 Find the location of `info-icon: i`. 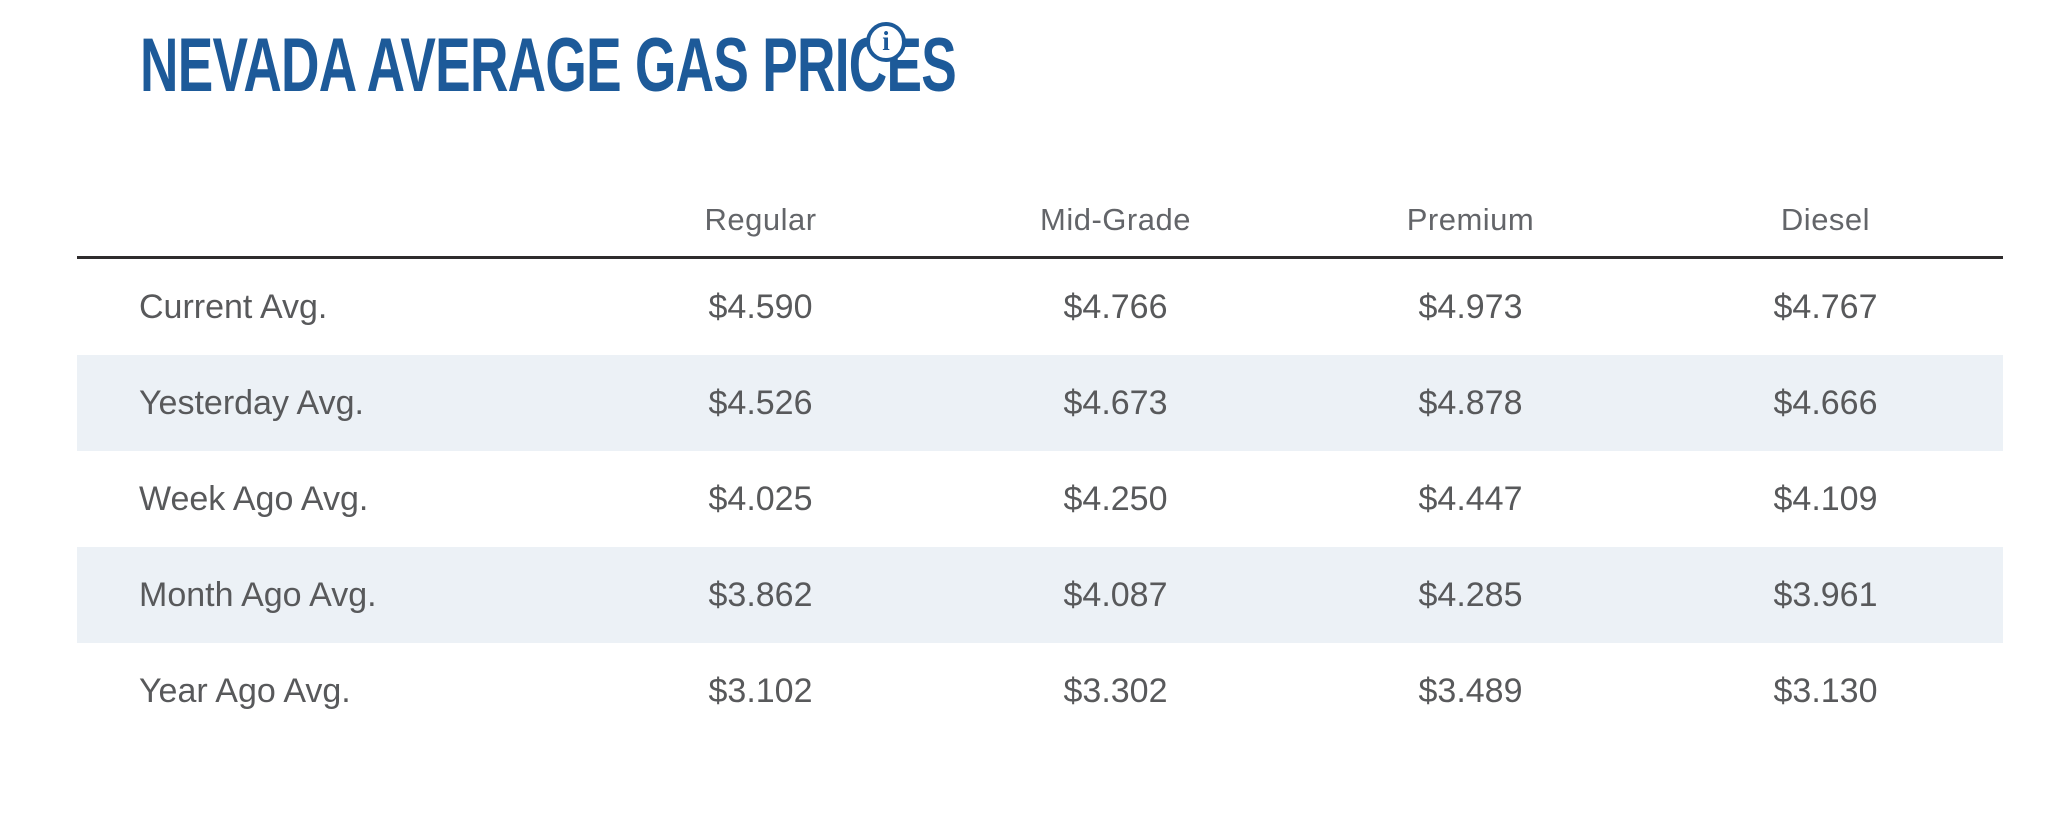

info-icon: i is located at coordinates (886, 42).